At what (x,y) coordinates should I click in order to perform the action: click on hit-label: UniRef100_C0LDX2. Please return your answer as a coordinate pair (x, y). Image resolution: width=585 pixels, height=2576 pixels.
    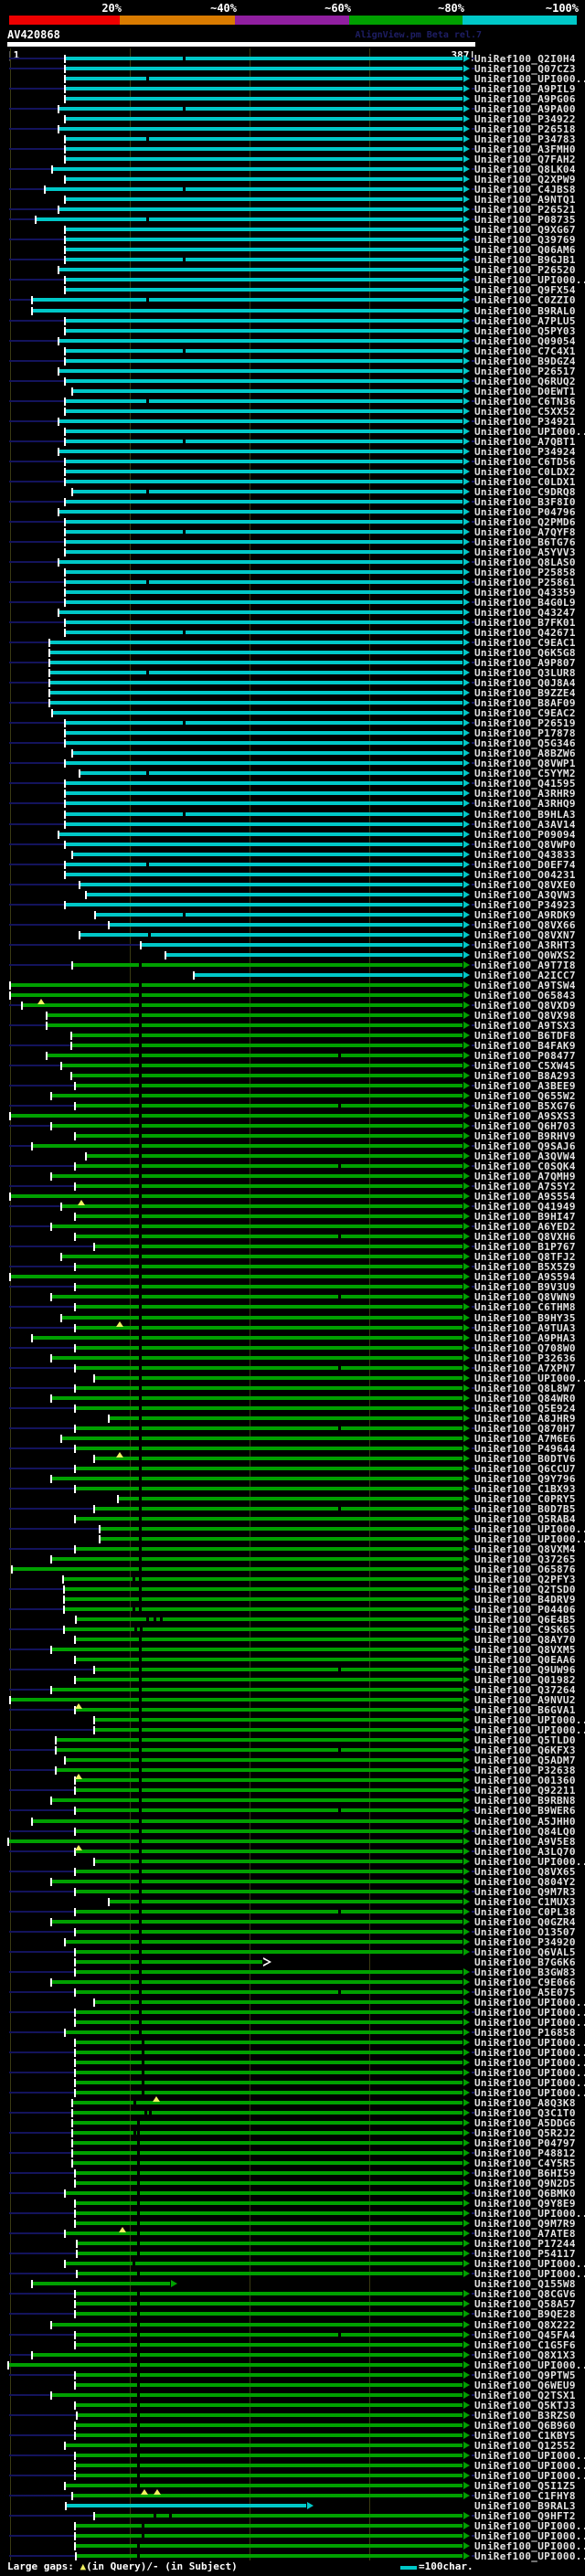
    Looking at the image, I should click on (525, 472).